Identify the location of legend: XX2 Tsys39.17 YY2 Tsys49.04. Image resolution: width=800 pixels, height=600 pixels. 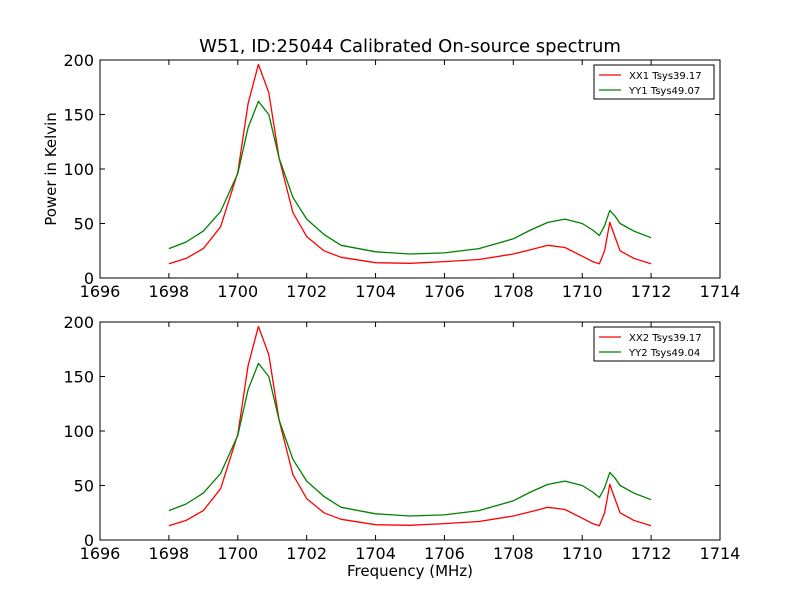
(654, 344).